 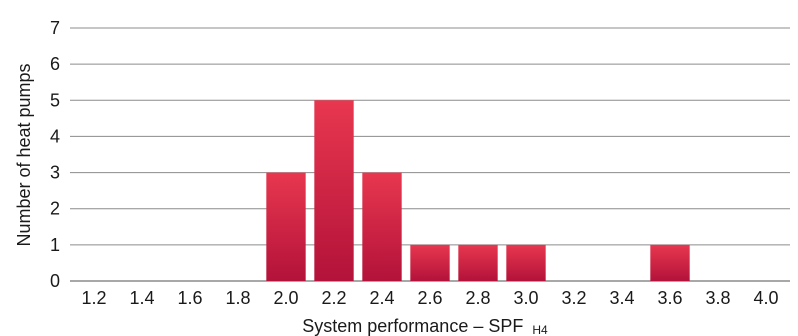 I want to click on y-axis-label: Number of heat pumps, so click(x=24, y=154).